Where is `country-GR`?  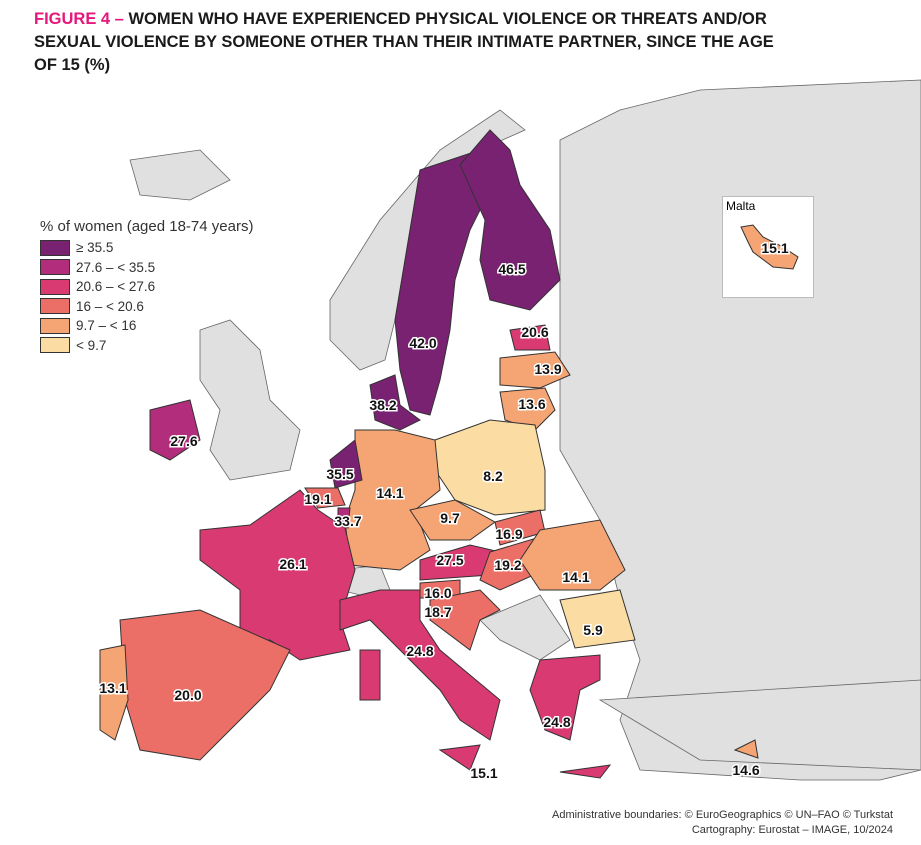
country-GR is located at coordinates (565, 697).